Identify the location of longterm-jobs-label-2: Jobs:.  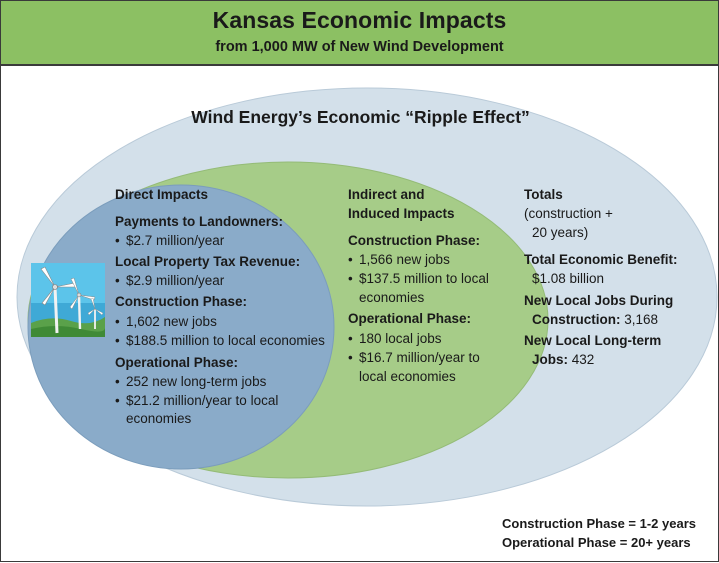
(550, 359).